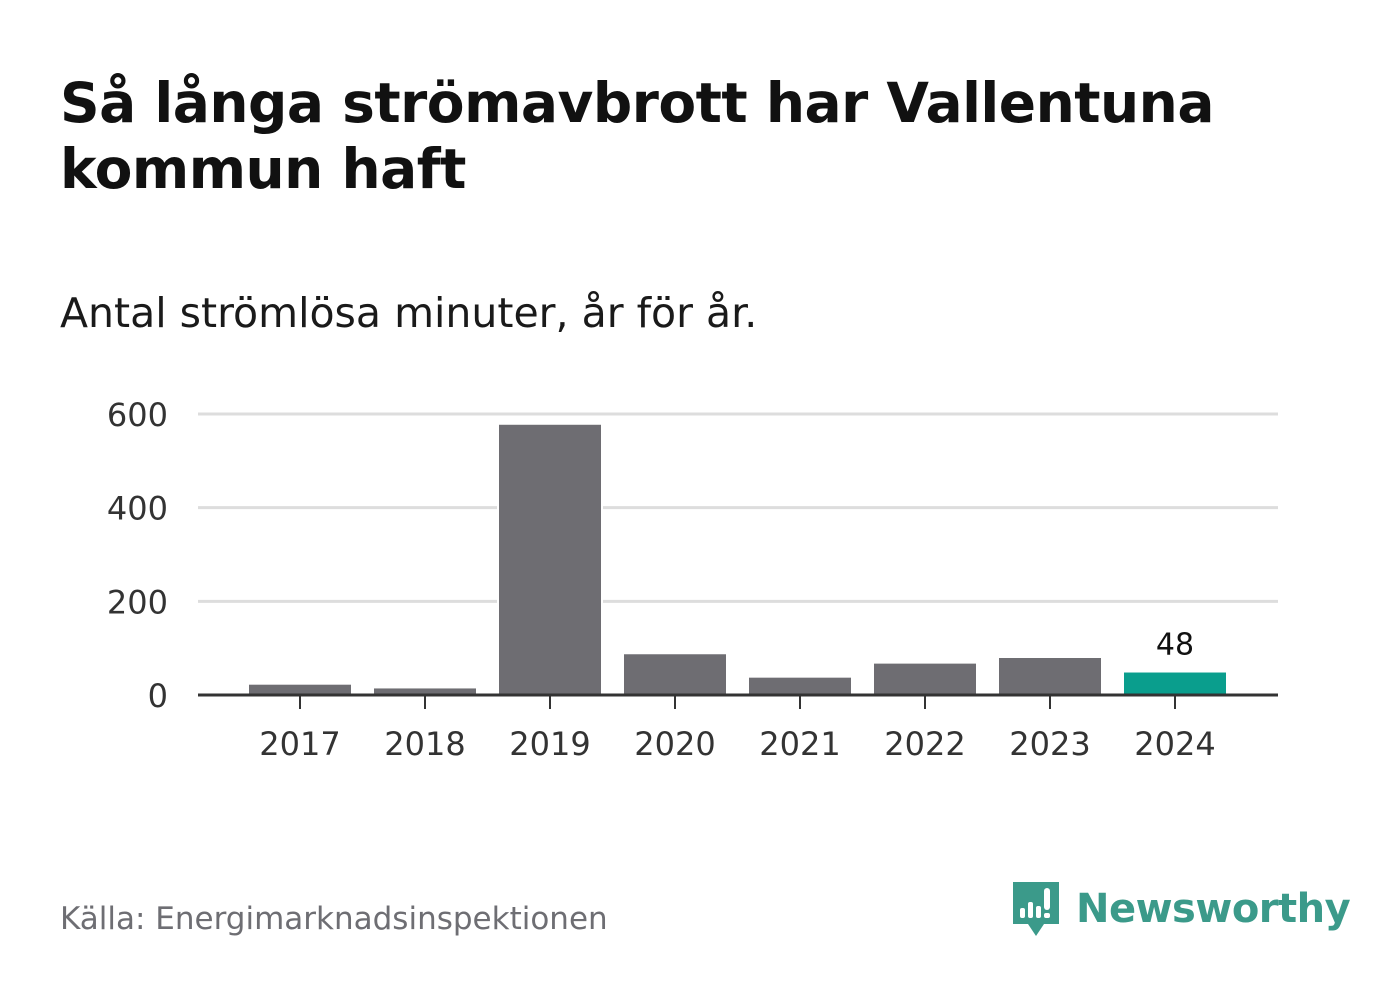 This screenshot has width=1382, height=999. I want to click on brand-logo: Newsworthy, so click(1180, 909).